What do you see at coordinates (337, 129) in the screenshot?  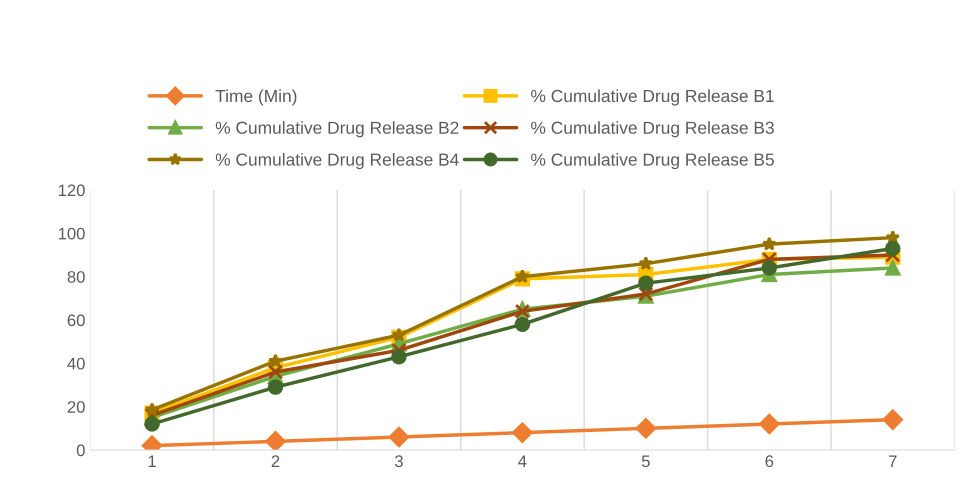 I see `legend-label: % Cumulative Drug Release B2` at bounding box center [337, 129].